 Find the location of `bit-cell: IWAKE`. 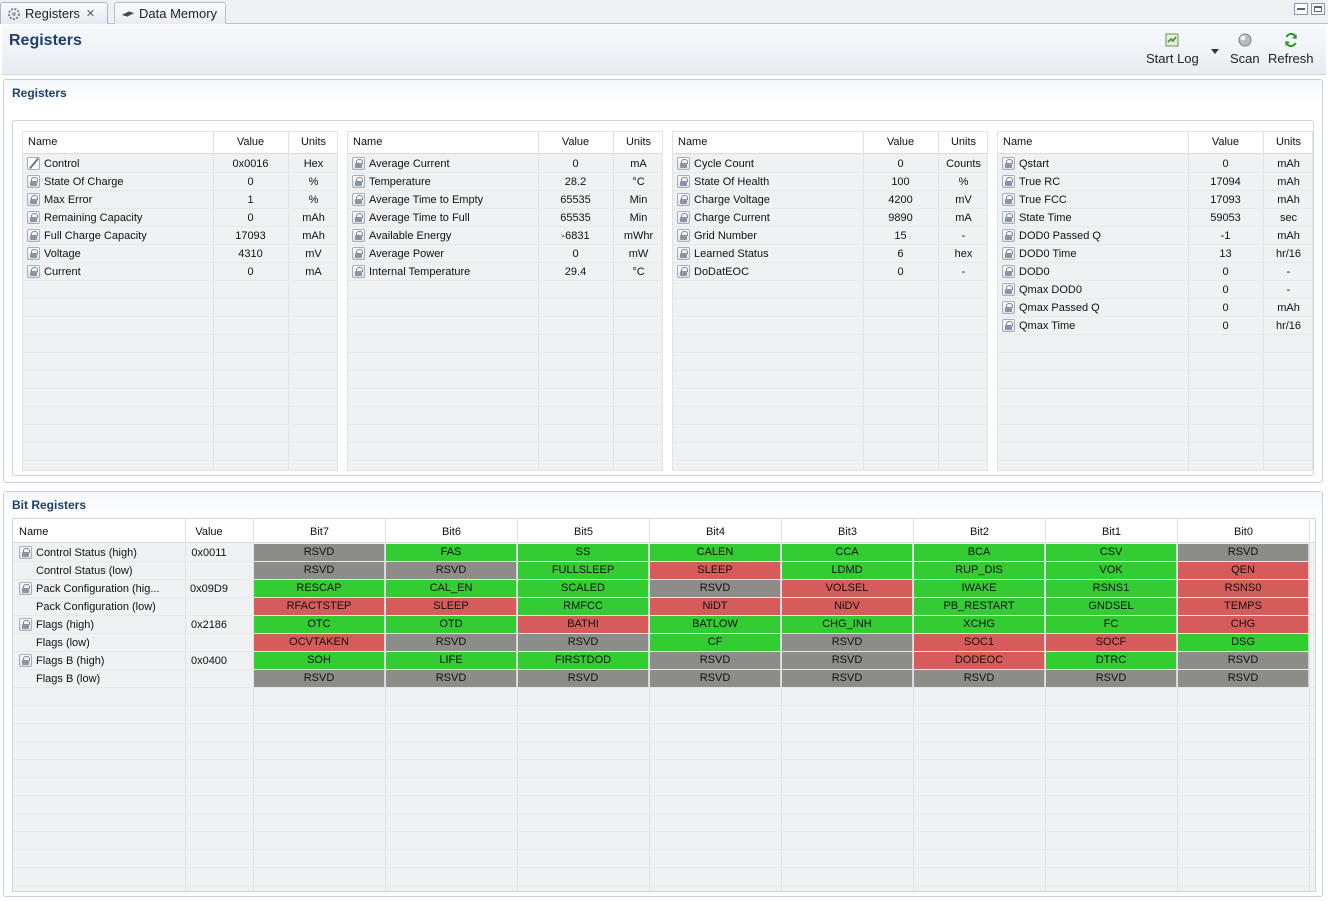

bit-cell: IWAKE is located at coordinates (979, 588).